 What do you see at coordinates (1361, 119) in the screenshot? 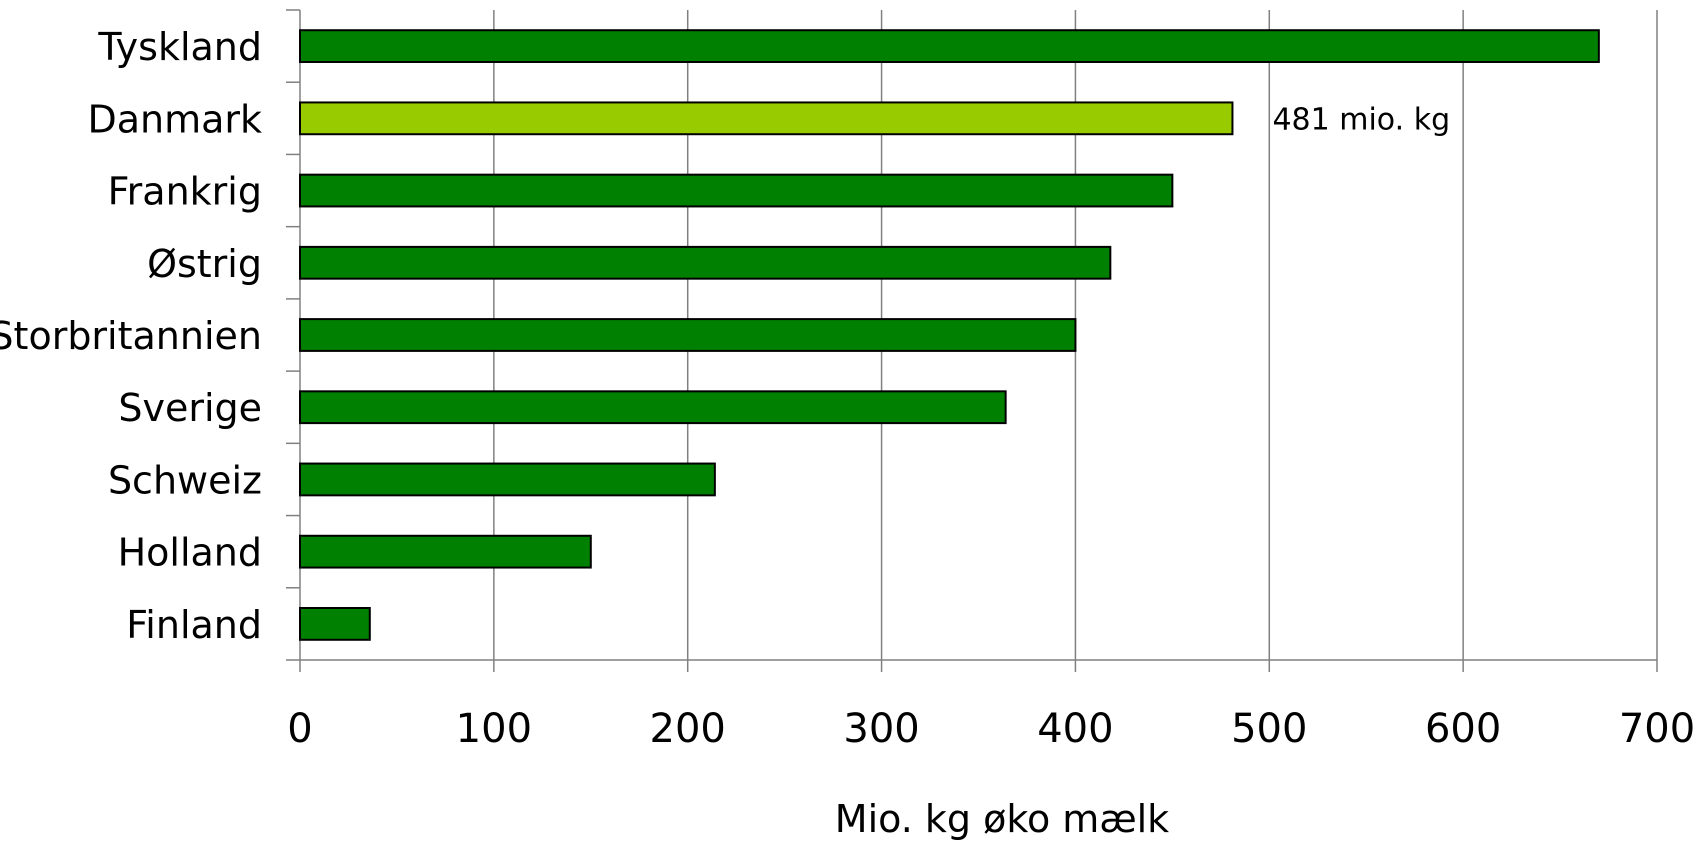
I see `data-label-danmark: 481 mio. kg` at bounding box center [1361, 119].